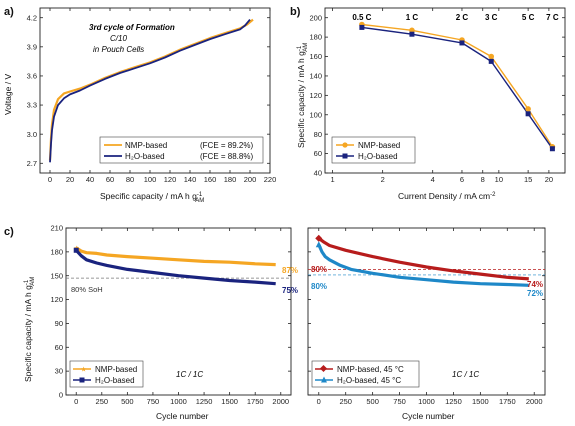 The width and height of the screenshot is (575, 426). Describe the element at coordinates (118, 38) in the screenshot. I see `annotation-line-2: C/10` at that location.